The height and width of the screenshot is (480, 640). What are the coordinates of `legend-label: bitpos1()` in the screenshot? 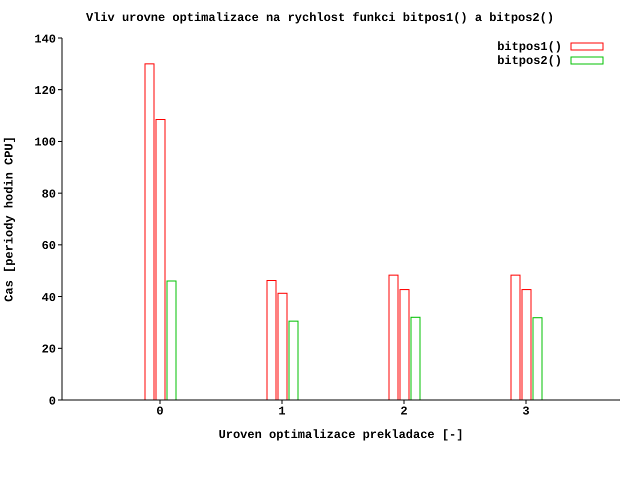 It's located at (529, 47).